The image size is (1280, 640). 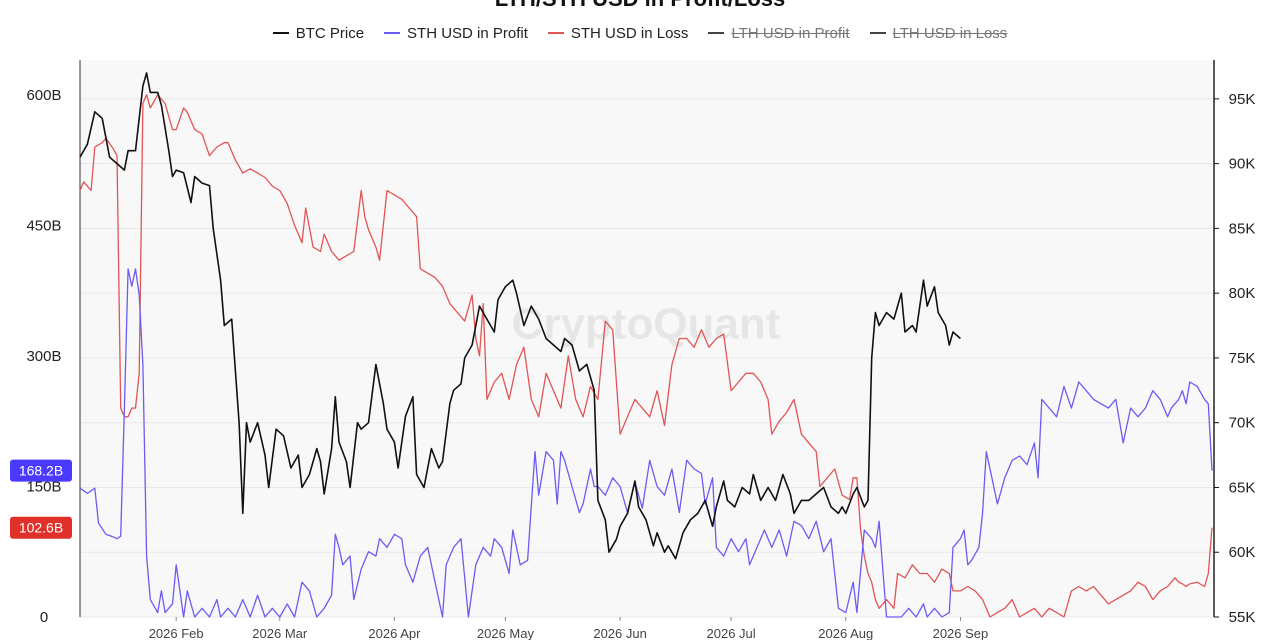 I want to click on legend-item-sth-loss: STH USD in Loss, so click(x=618, y=33).